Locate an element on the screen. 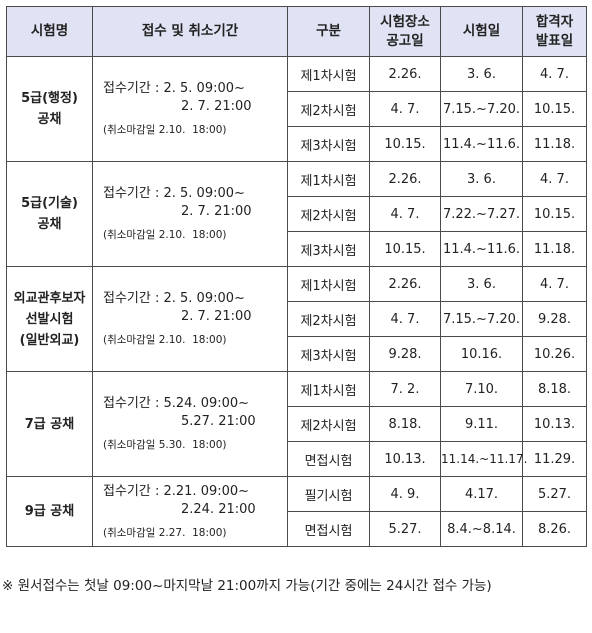  table-row: 제3차시험 9.28. 10.16. 10.26. is located at coordinates (297, 354).